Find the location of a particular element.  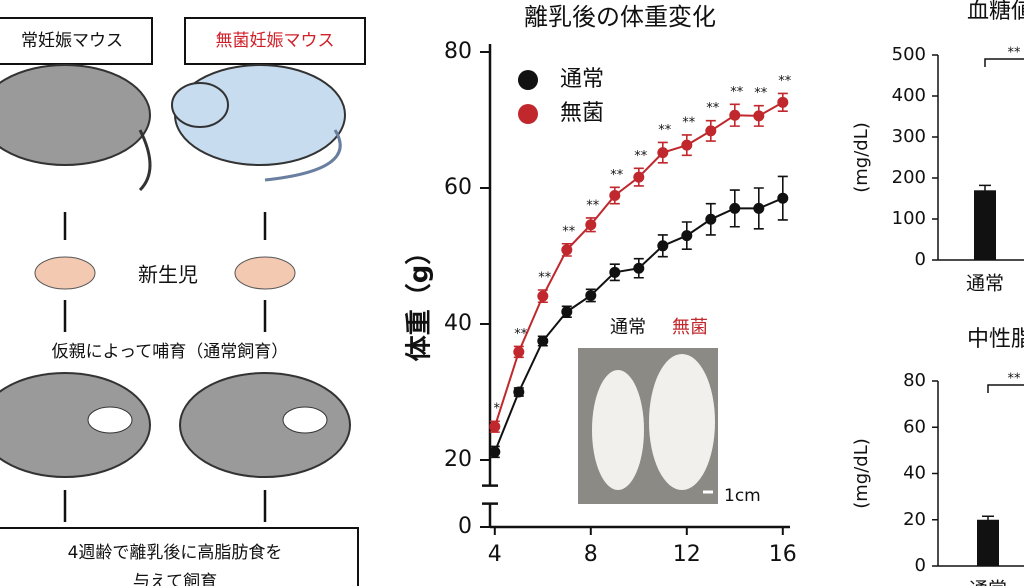

newborn-label: 新生児 is located at coordinates (168, 275).